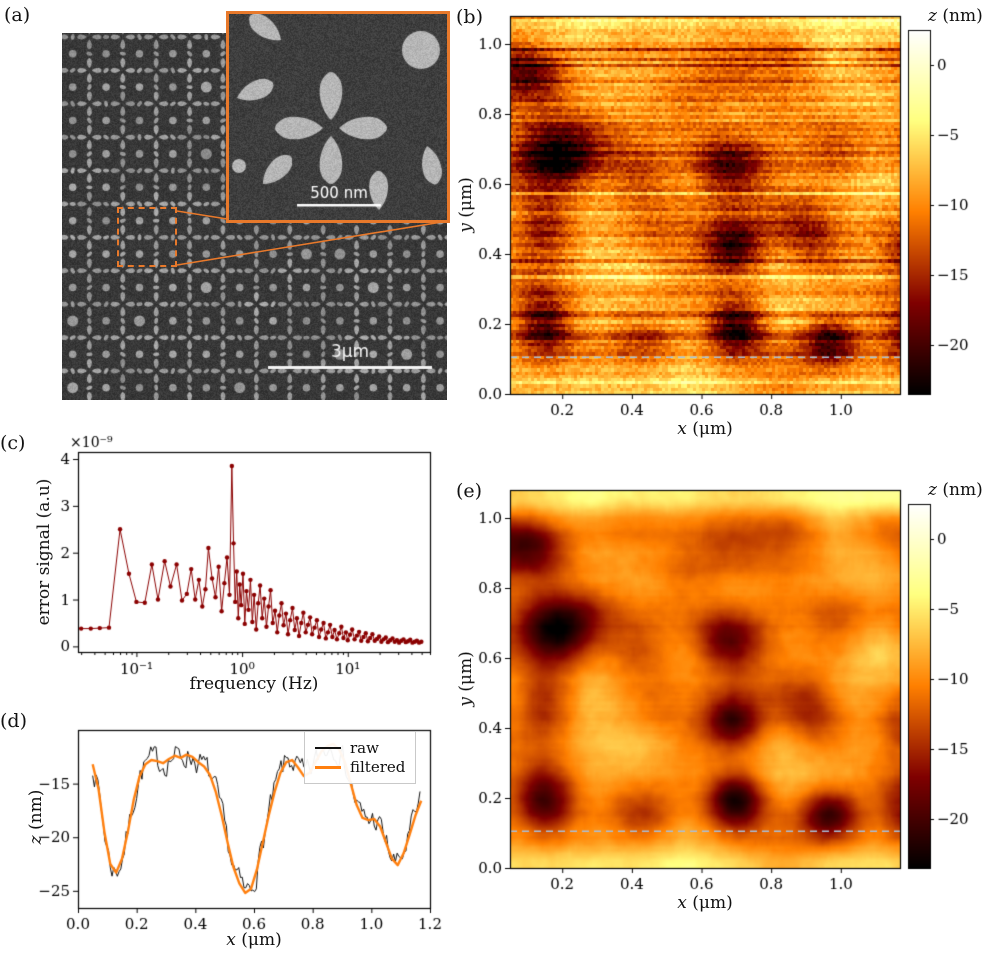 The image size is (983, 968). I want to click on legend-item-filtered: filtered, so click(360, 767).